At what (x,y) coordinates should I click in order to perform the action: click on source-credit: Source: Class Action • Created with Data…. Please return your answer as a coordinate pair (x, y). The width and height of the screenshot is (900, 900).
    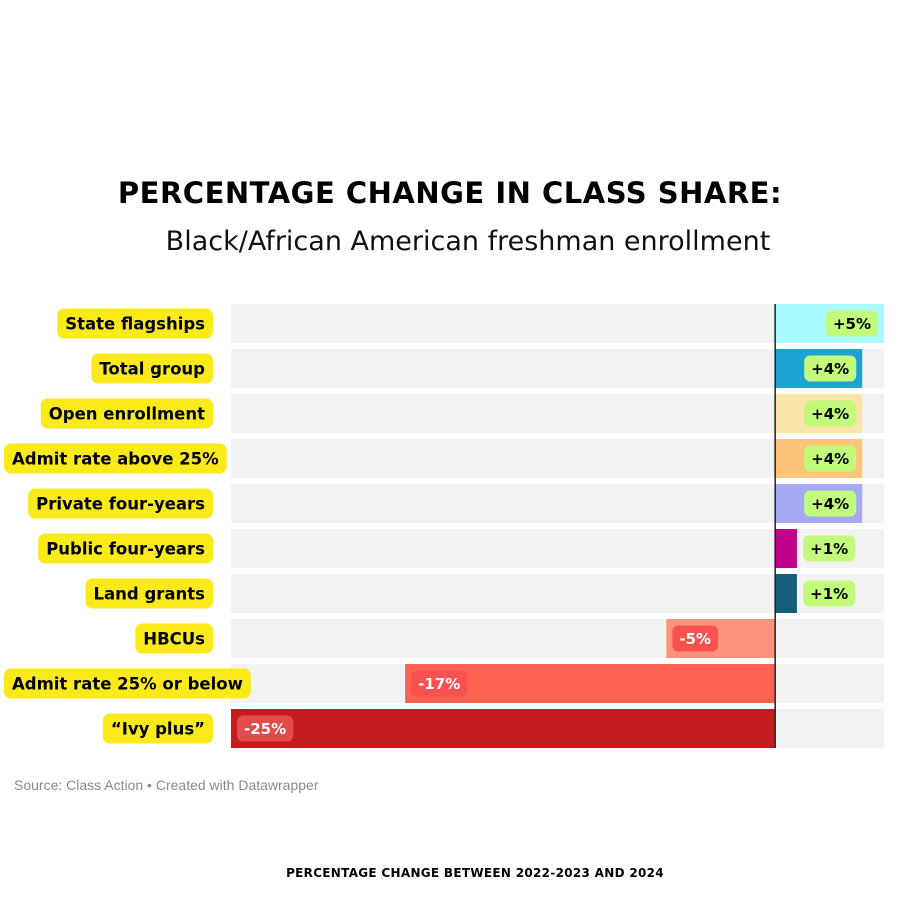
    Looking at the image, I should click on (166, 785).